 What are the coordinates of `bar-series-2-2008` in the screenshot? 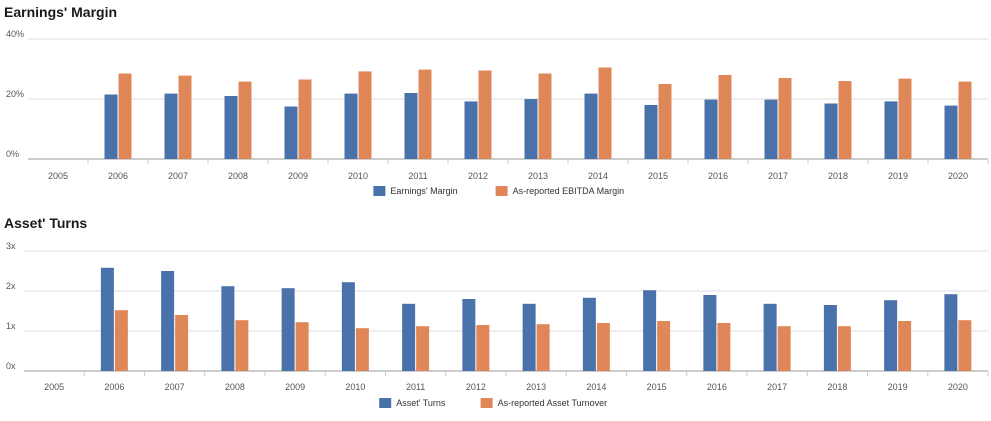 It's located at (245, 120).